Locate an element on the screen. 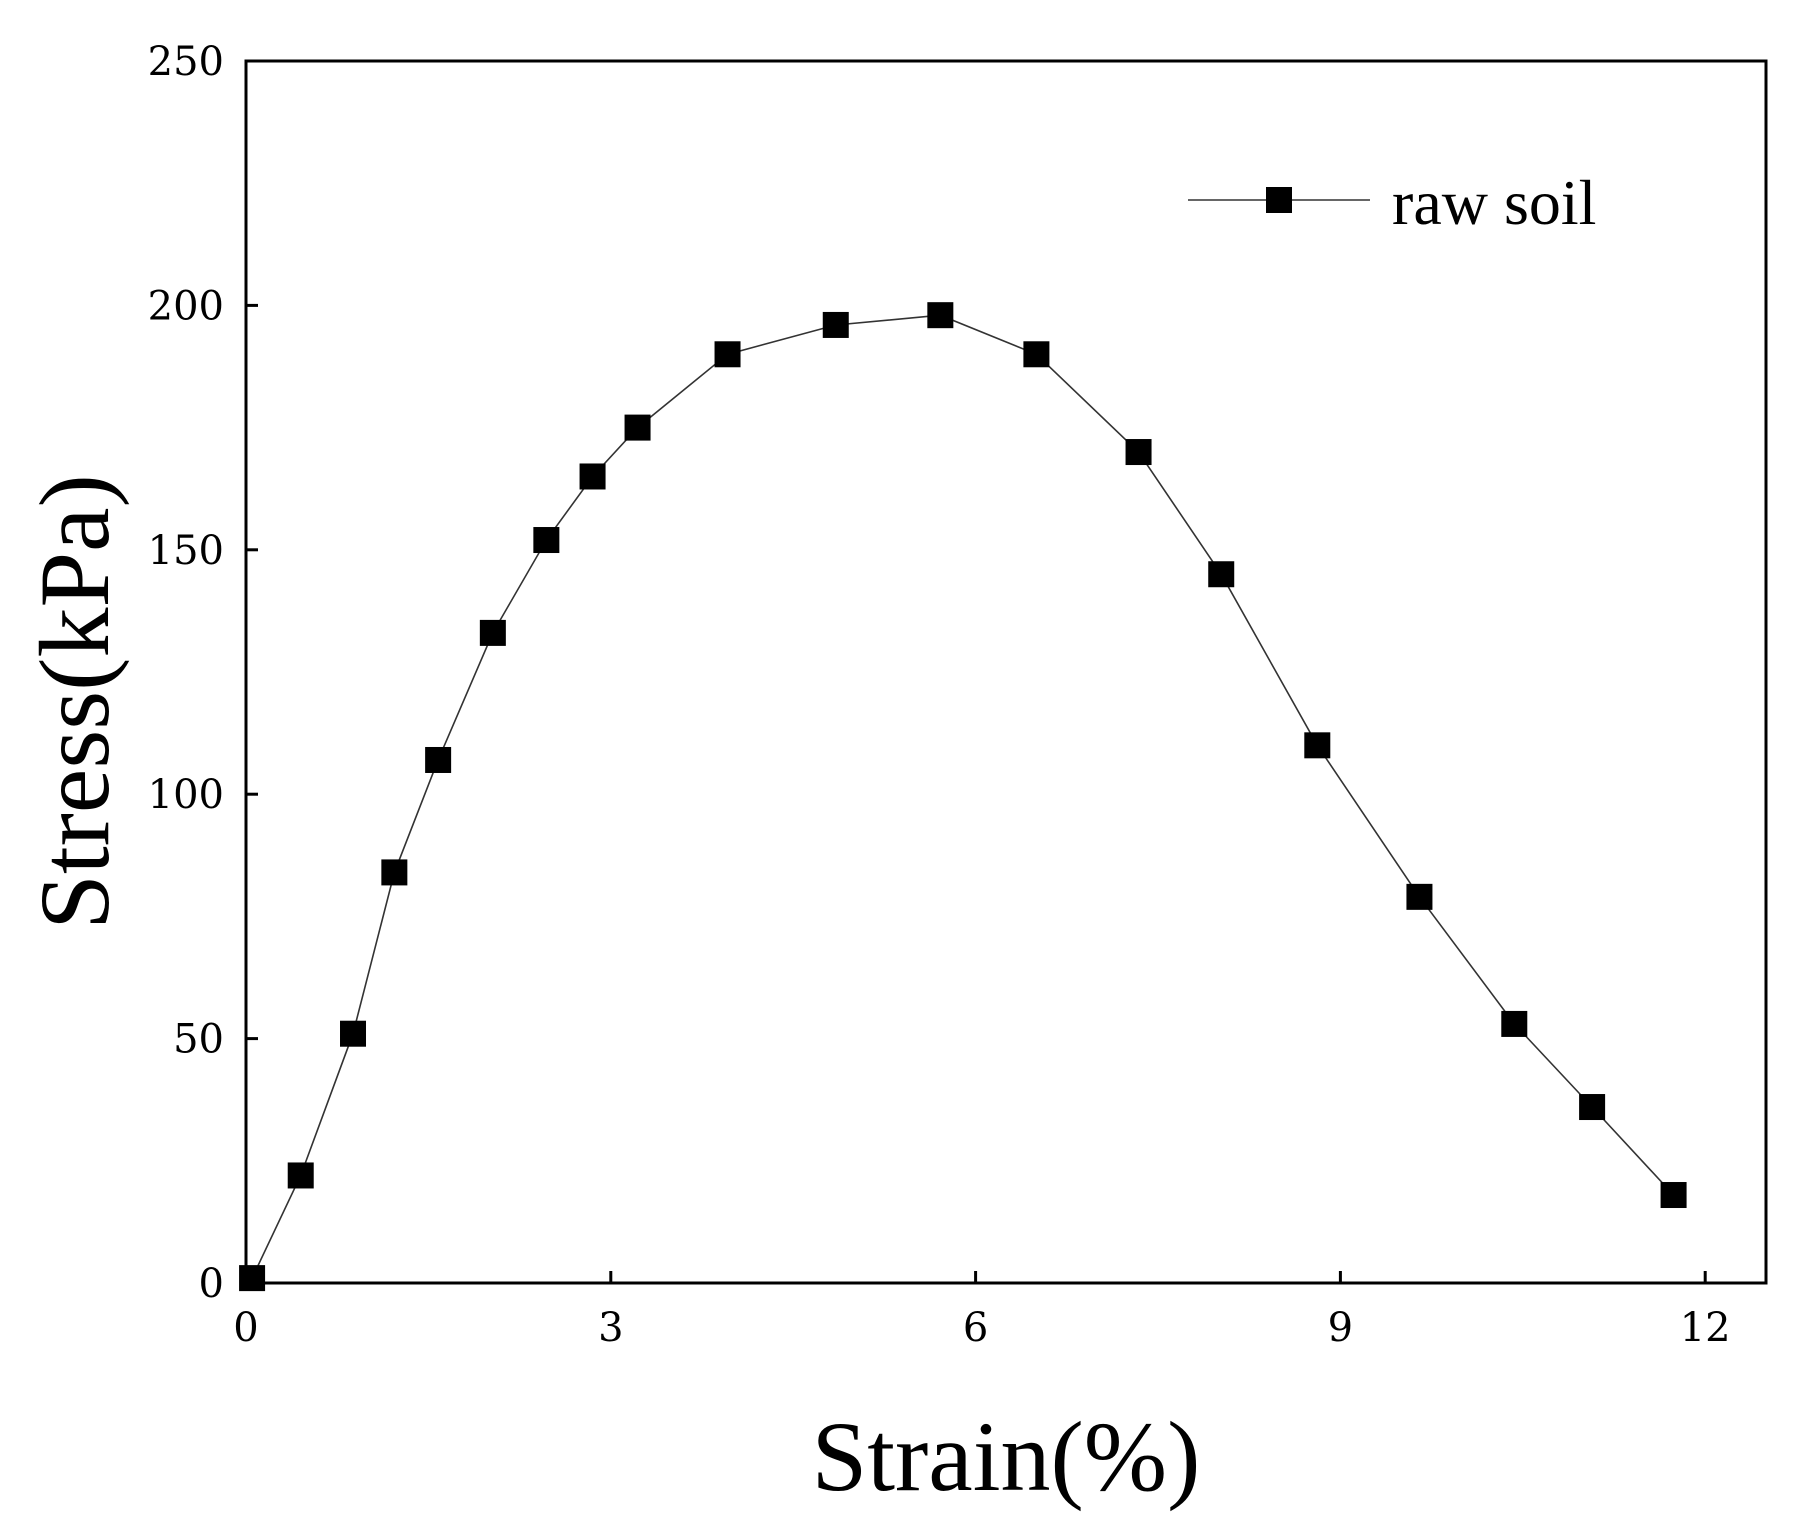  x-tick-label: 6 is located at coordinates (975, 1328).